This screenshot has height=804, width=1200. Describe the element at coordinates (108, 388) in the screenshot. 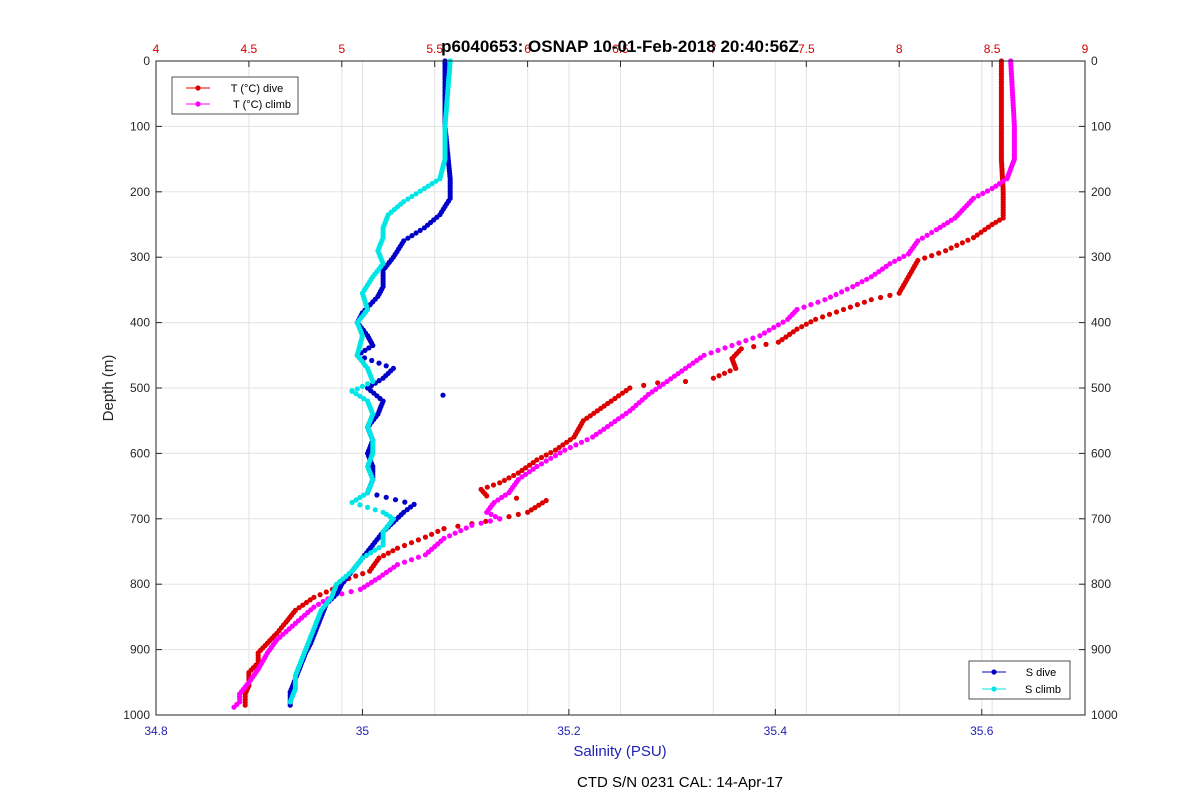

I see `y-axis-label: Depth (m)` at that location.